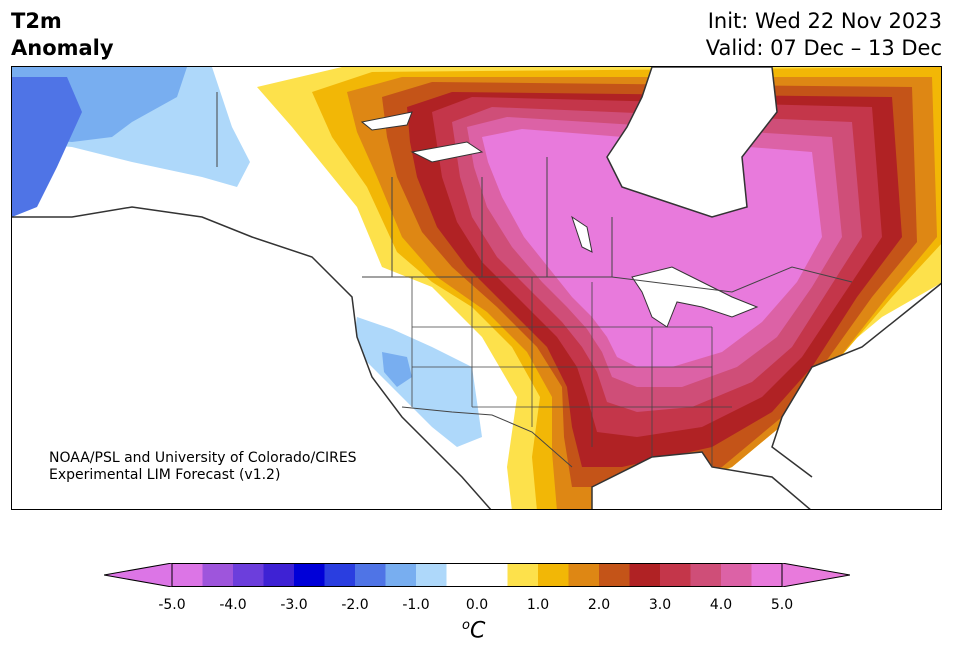  Describe the element at coordinates (695, 297) in the screenshot. I see `great-lakes` at that location.